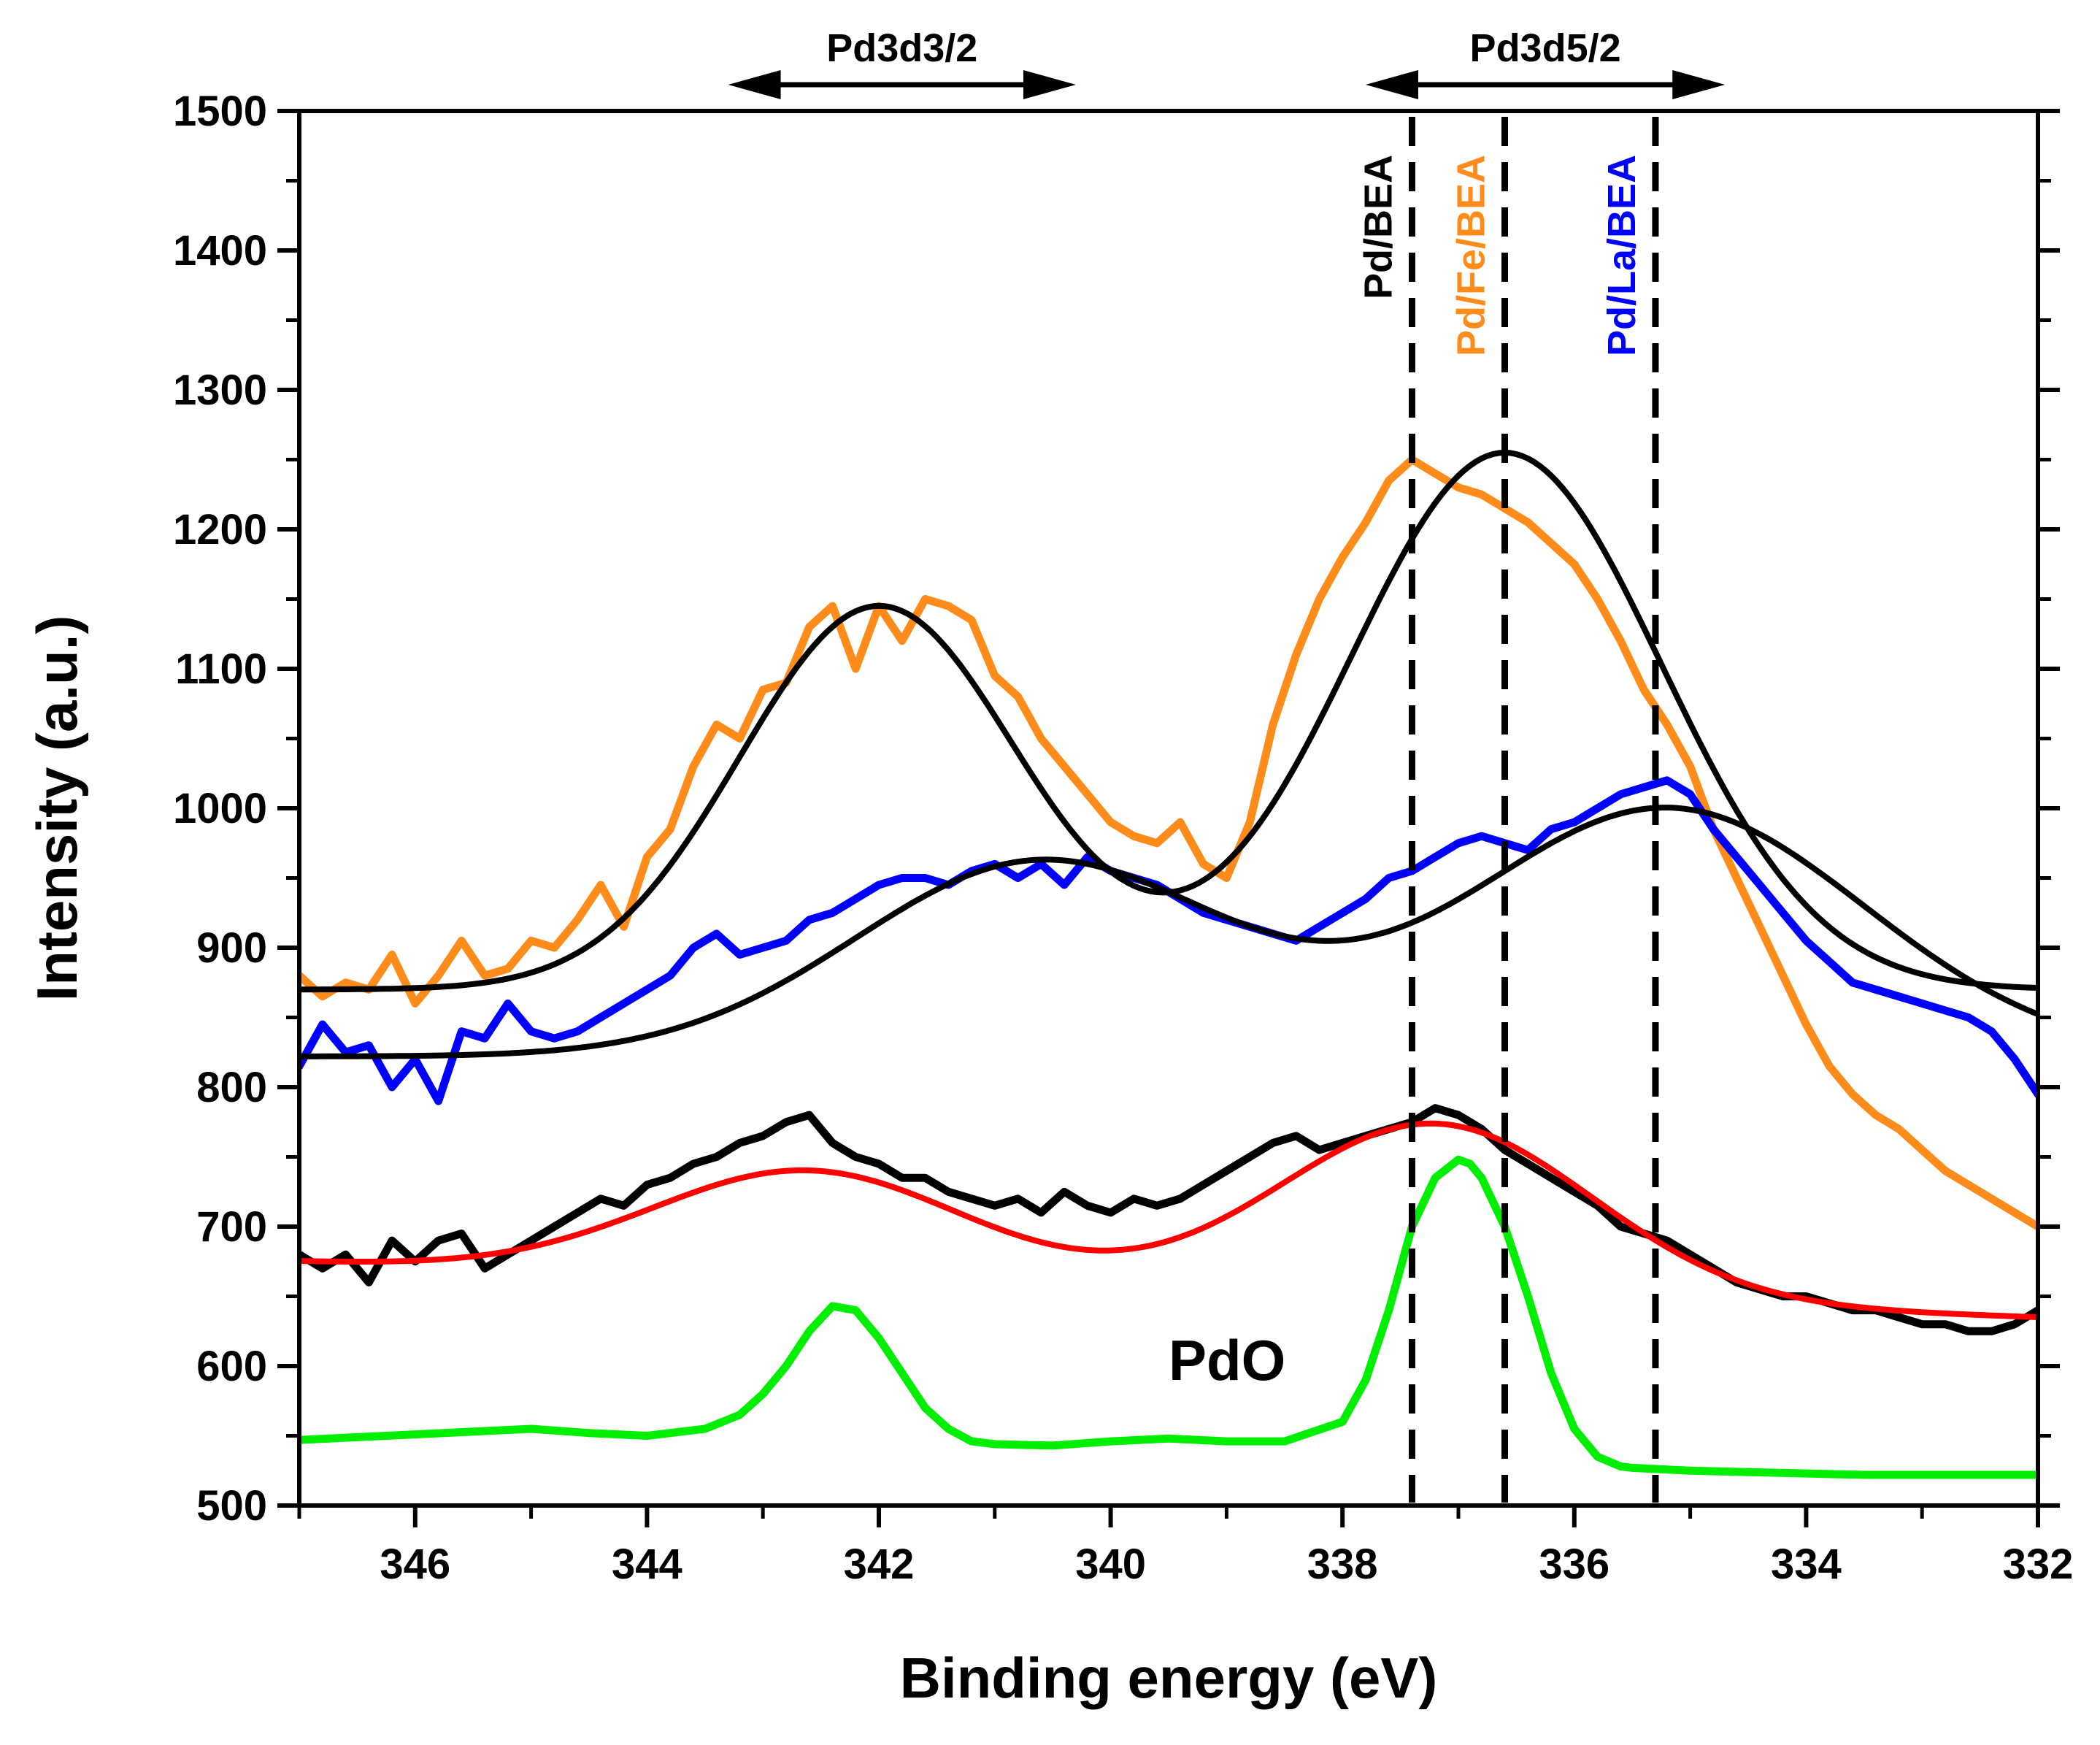 The image size is (2100, 1745). I want to click on y-tick-label: 1000, so click(220, 808).